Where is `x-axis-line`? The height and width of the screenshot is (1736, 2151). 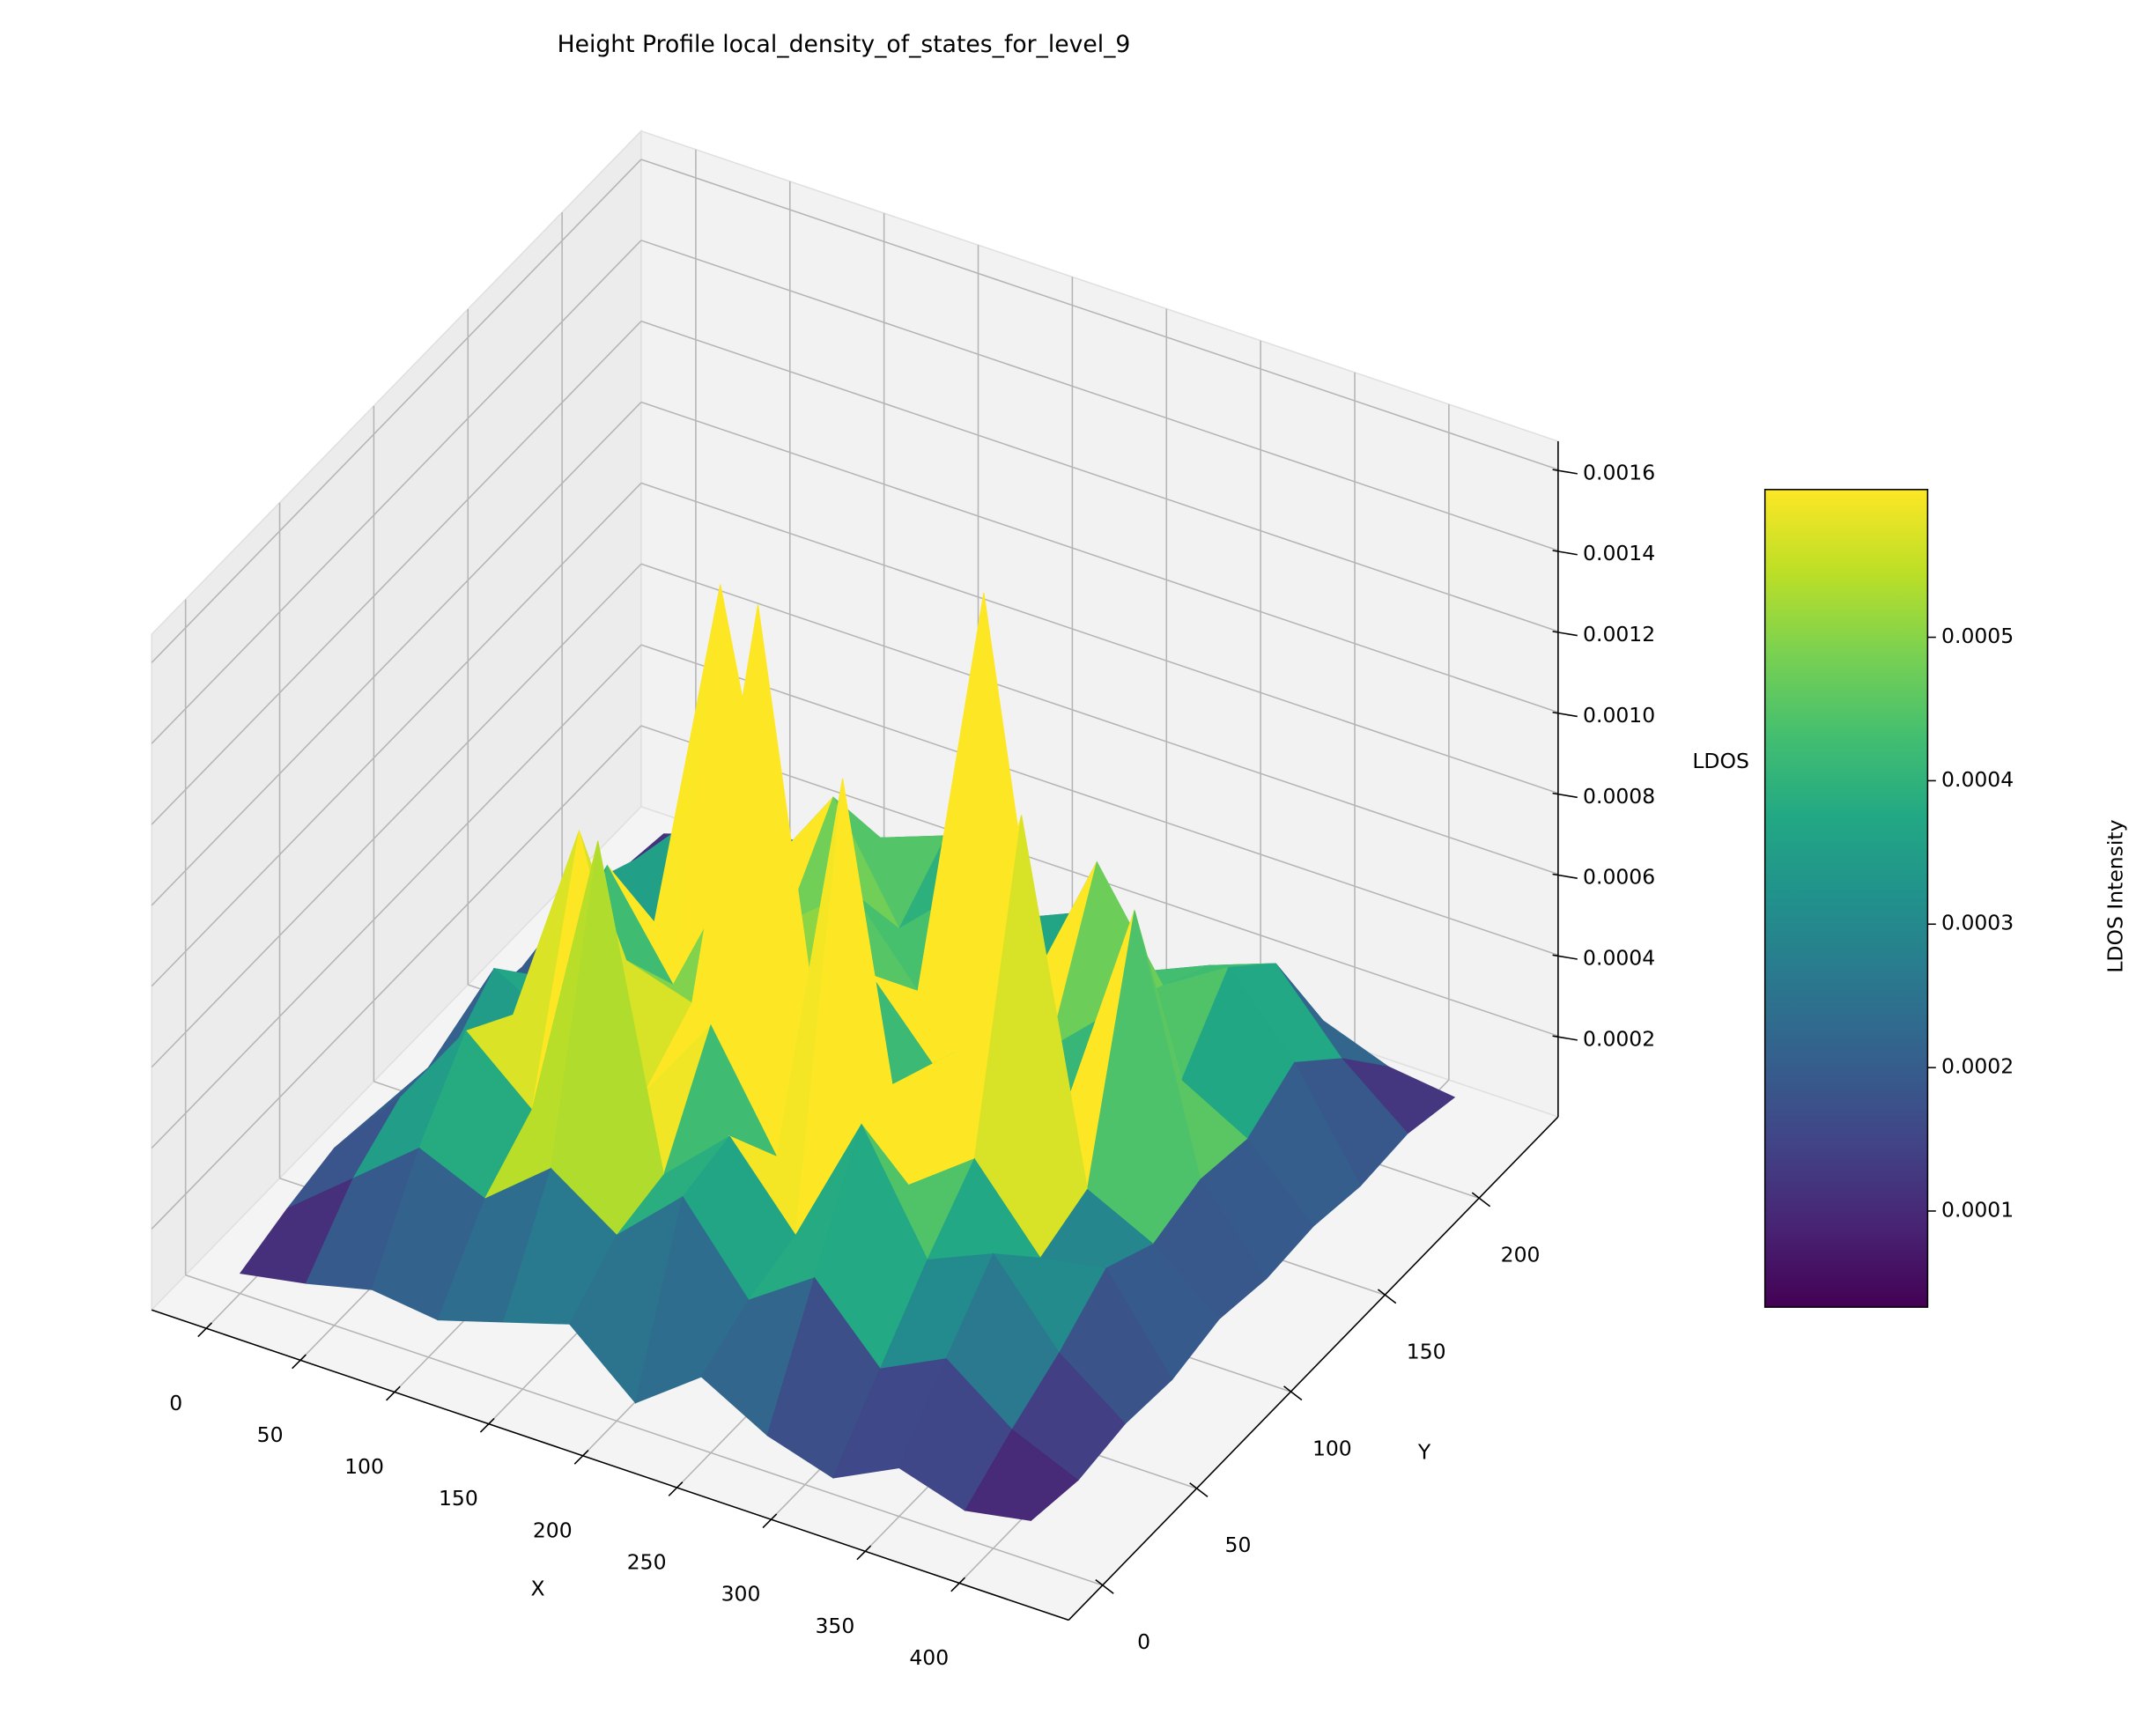
x-axis-line is located at coordinates (610, 1465).